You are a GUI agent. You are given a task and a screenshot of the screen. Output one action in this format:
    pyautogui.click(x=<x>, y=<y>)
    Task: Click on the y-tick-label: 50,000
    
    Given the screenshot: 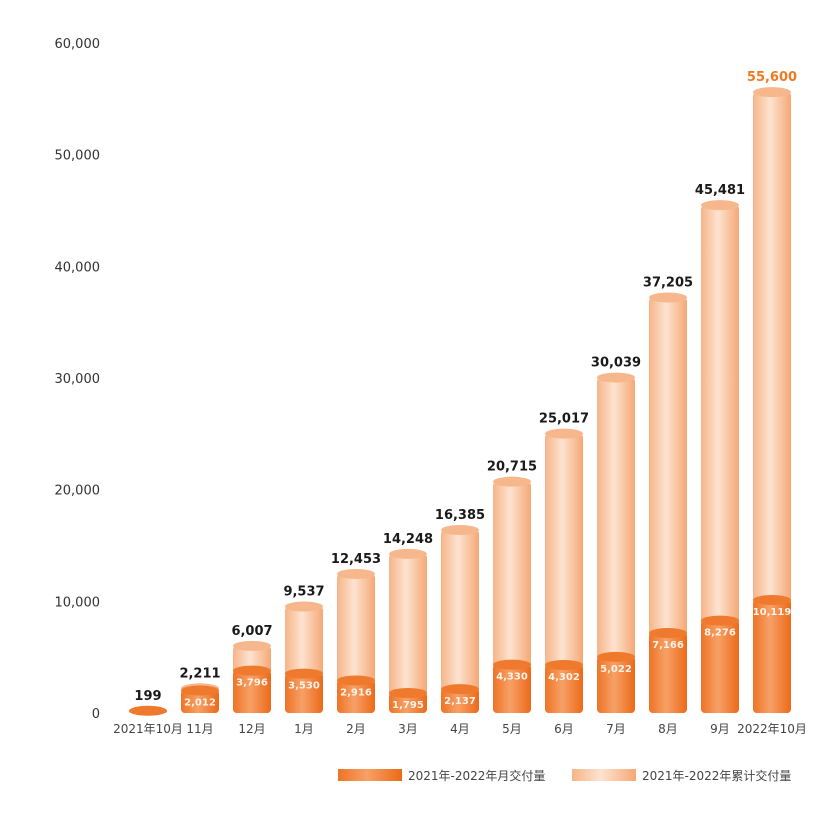 What is the action you would take?
    pyautogui.click(x=78, y=156)
    